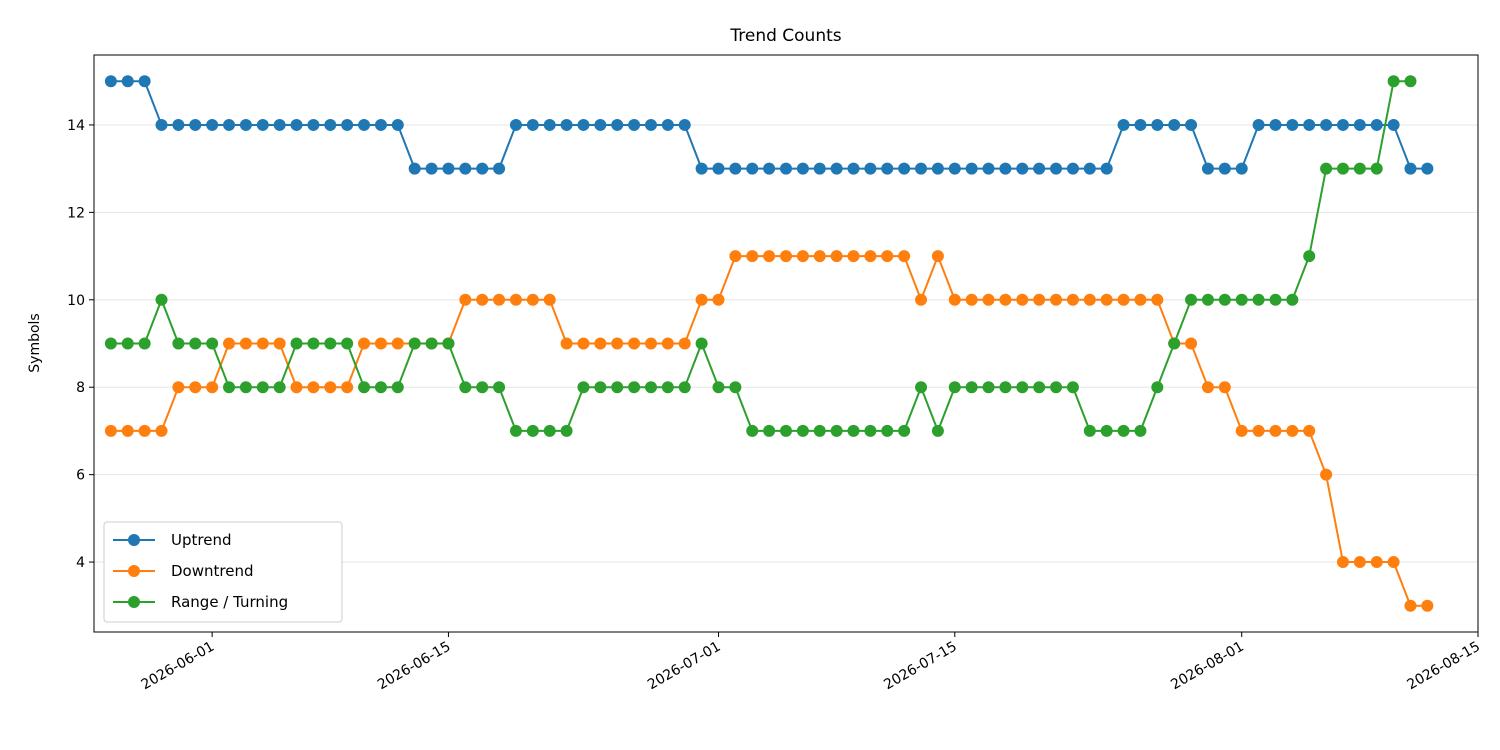  Describe the element at coordinates (80, 388) in the screenshot. I see `y-tick-label: 8` at that location.